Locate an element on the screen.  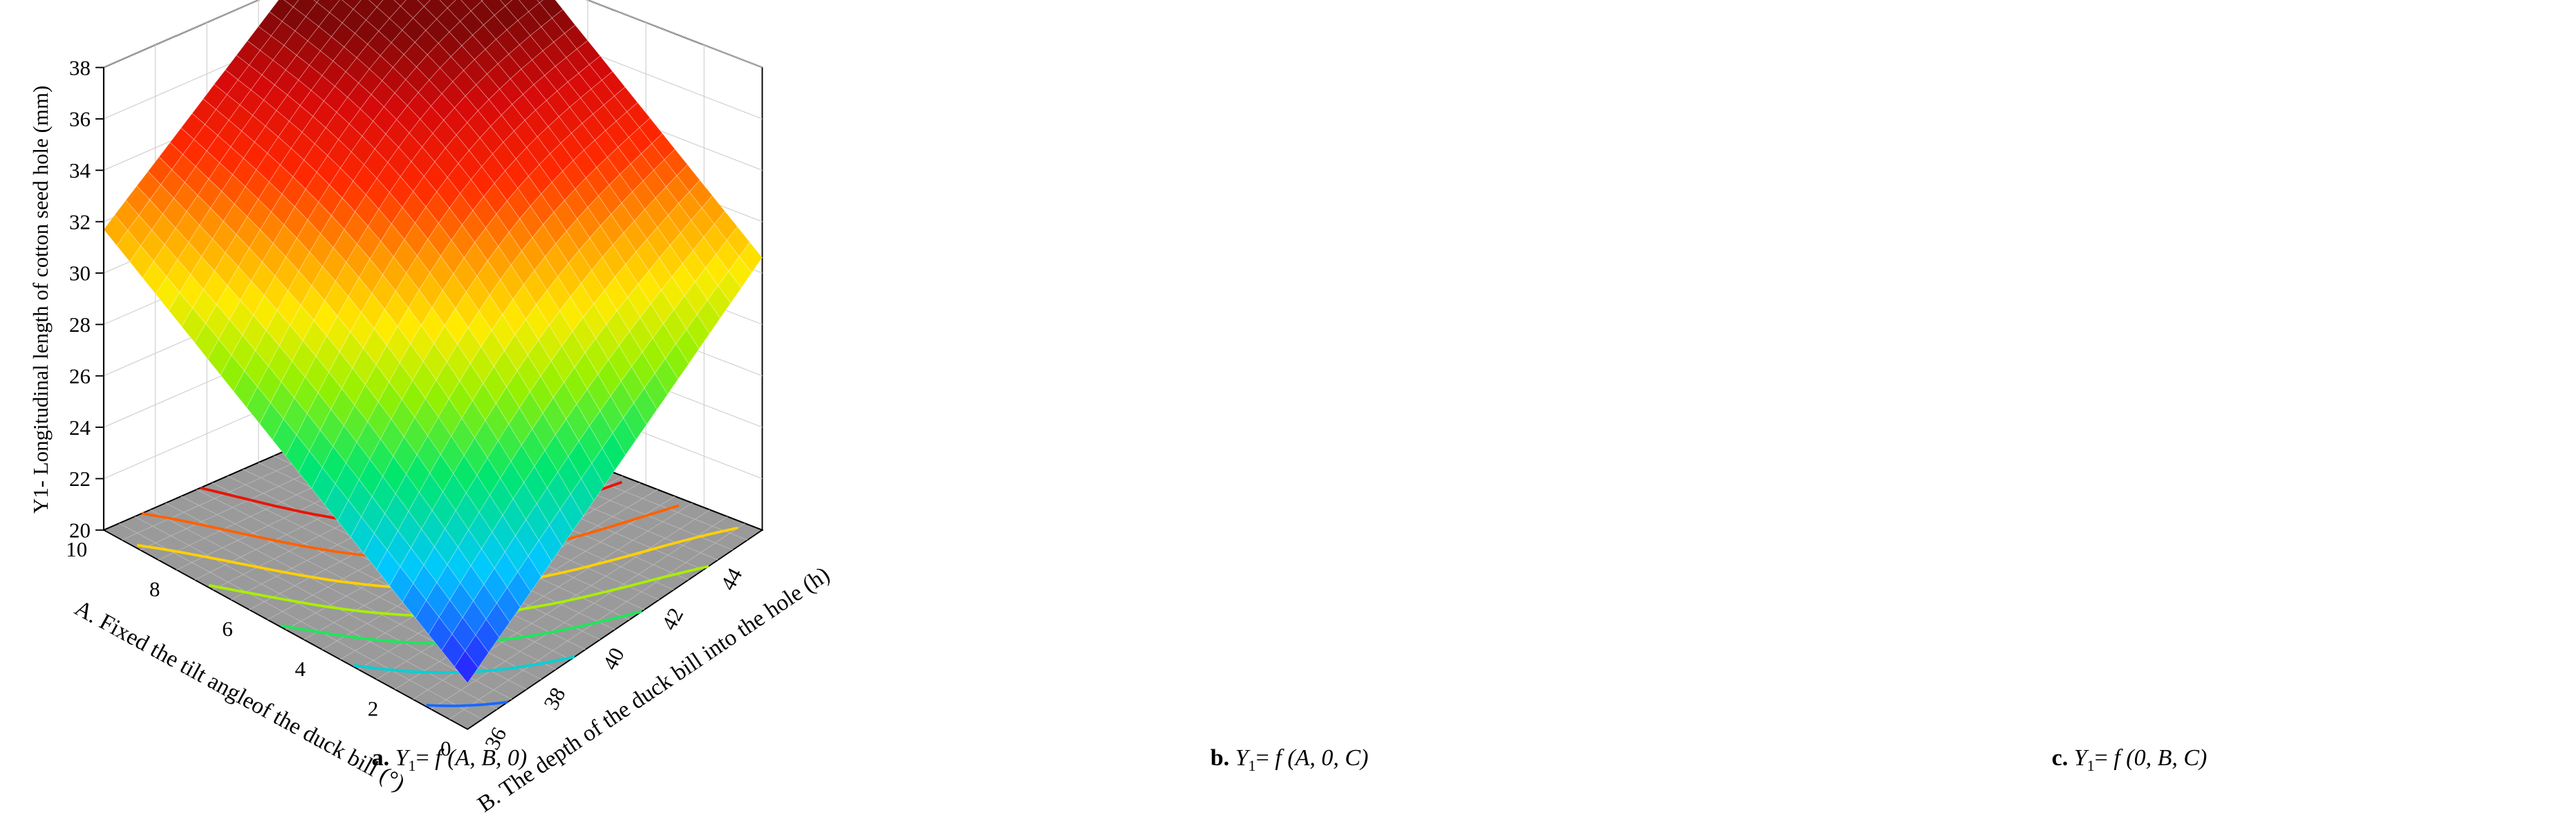
left-axis-tick-label: 10 is located at coordinates (76, 549).